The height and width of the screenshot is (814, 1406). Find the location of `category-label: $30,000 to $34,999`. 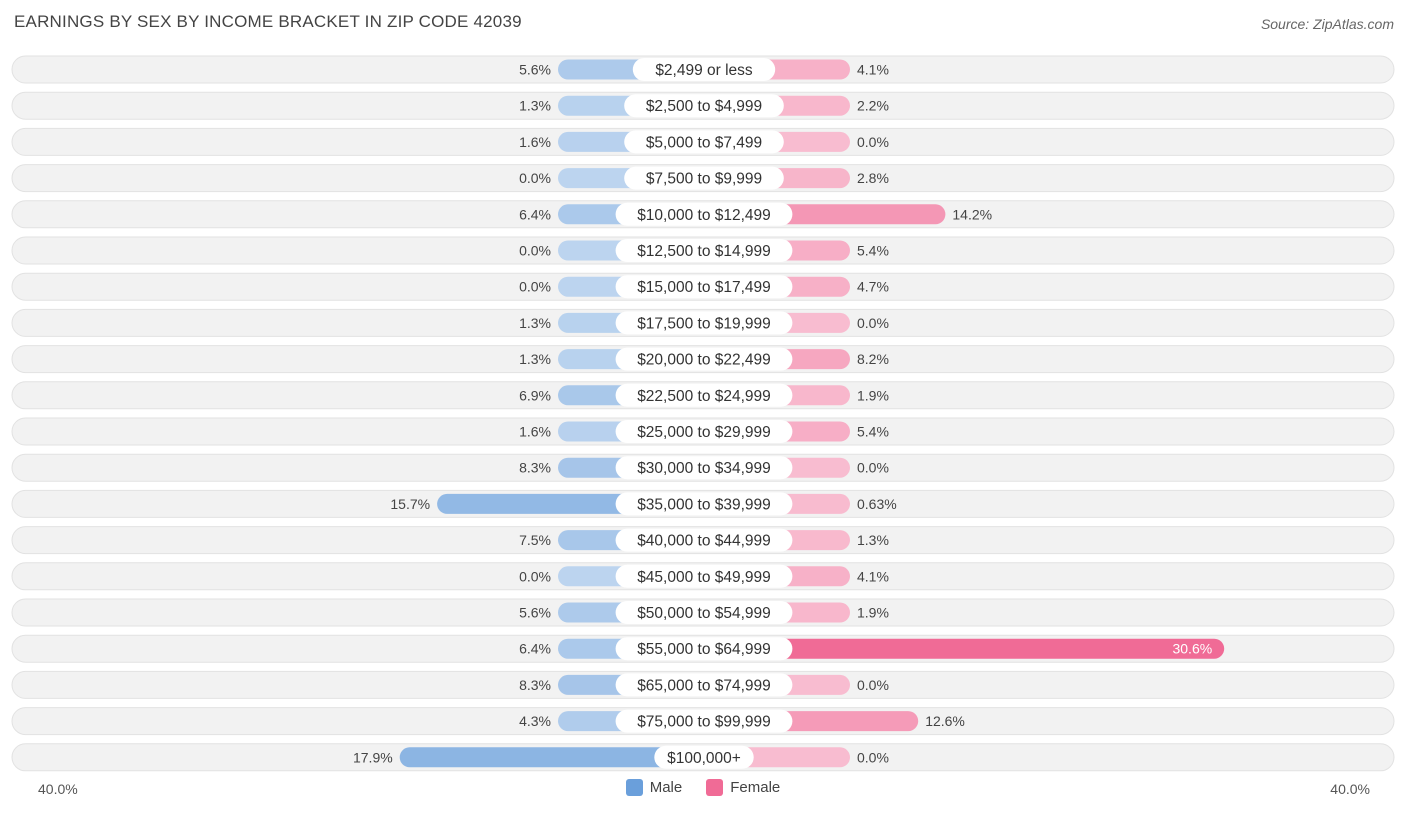

category-label: $30,000 to $34,999 is located at coordinates (704, 468).